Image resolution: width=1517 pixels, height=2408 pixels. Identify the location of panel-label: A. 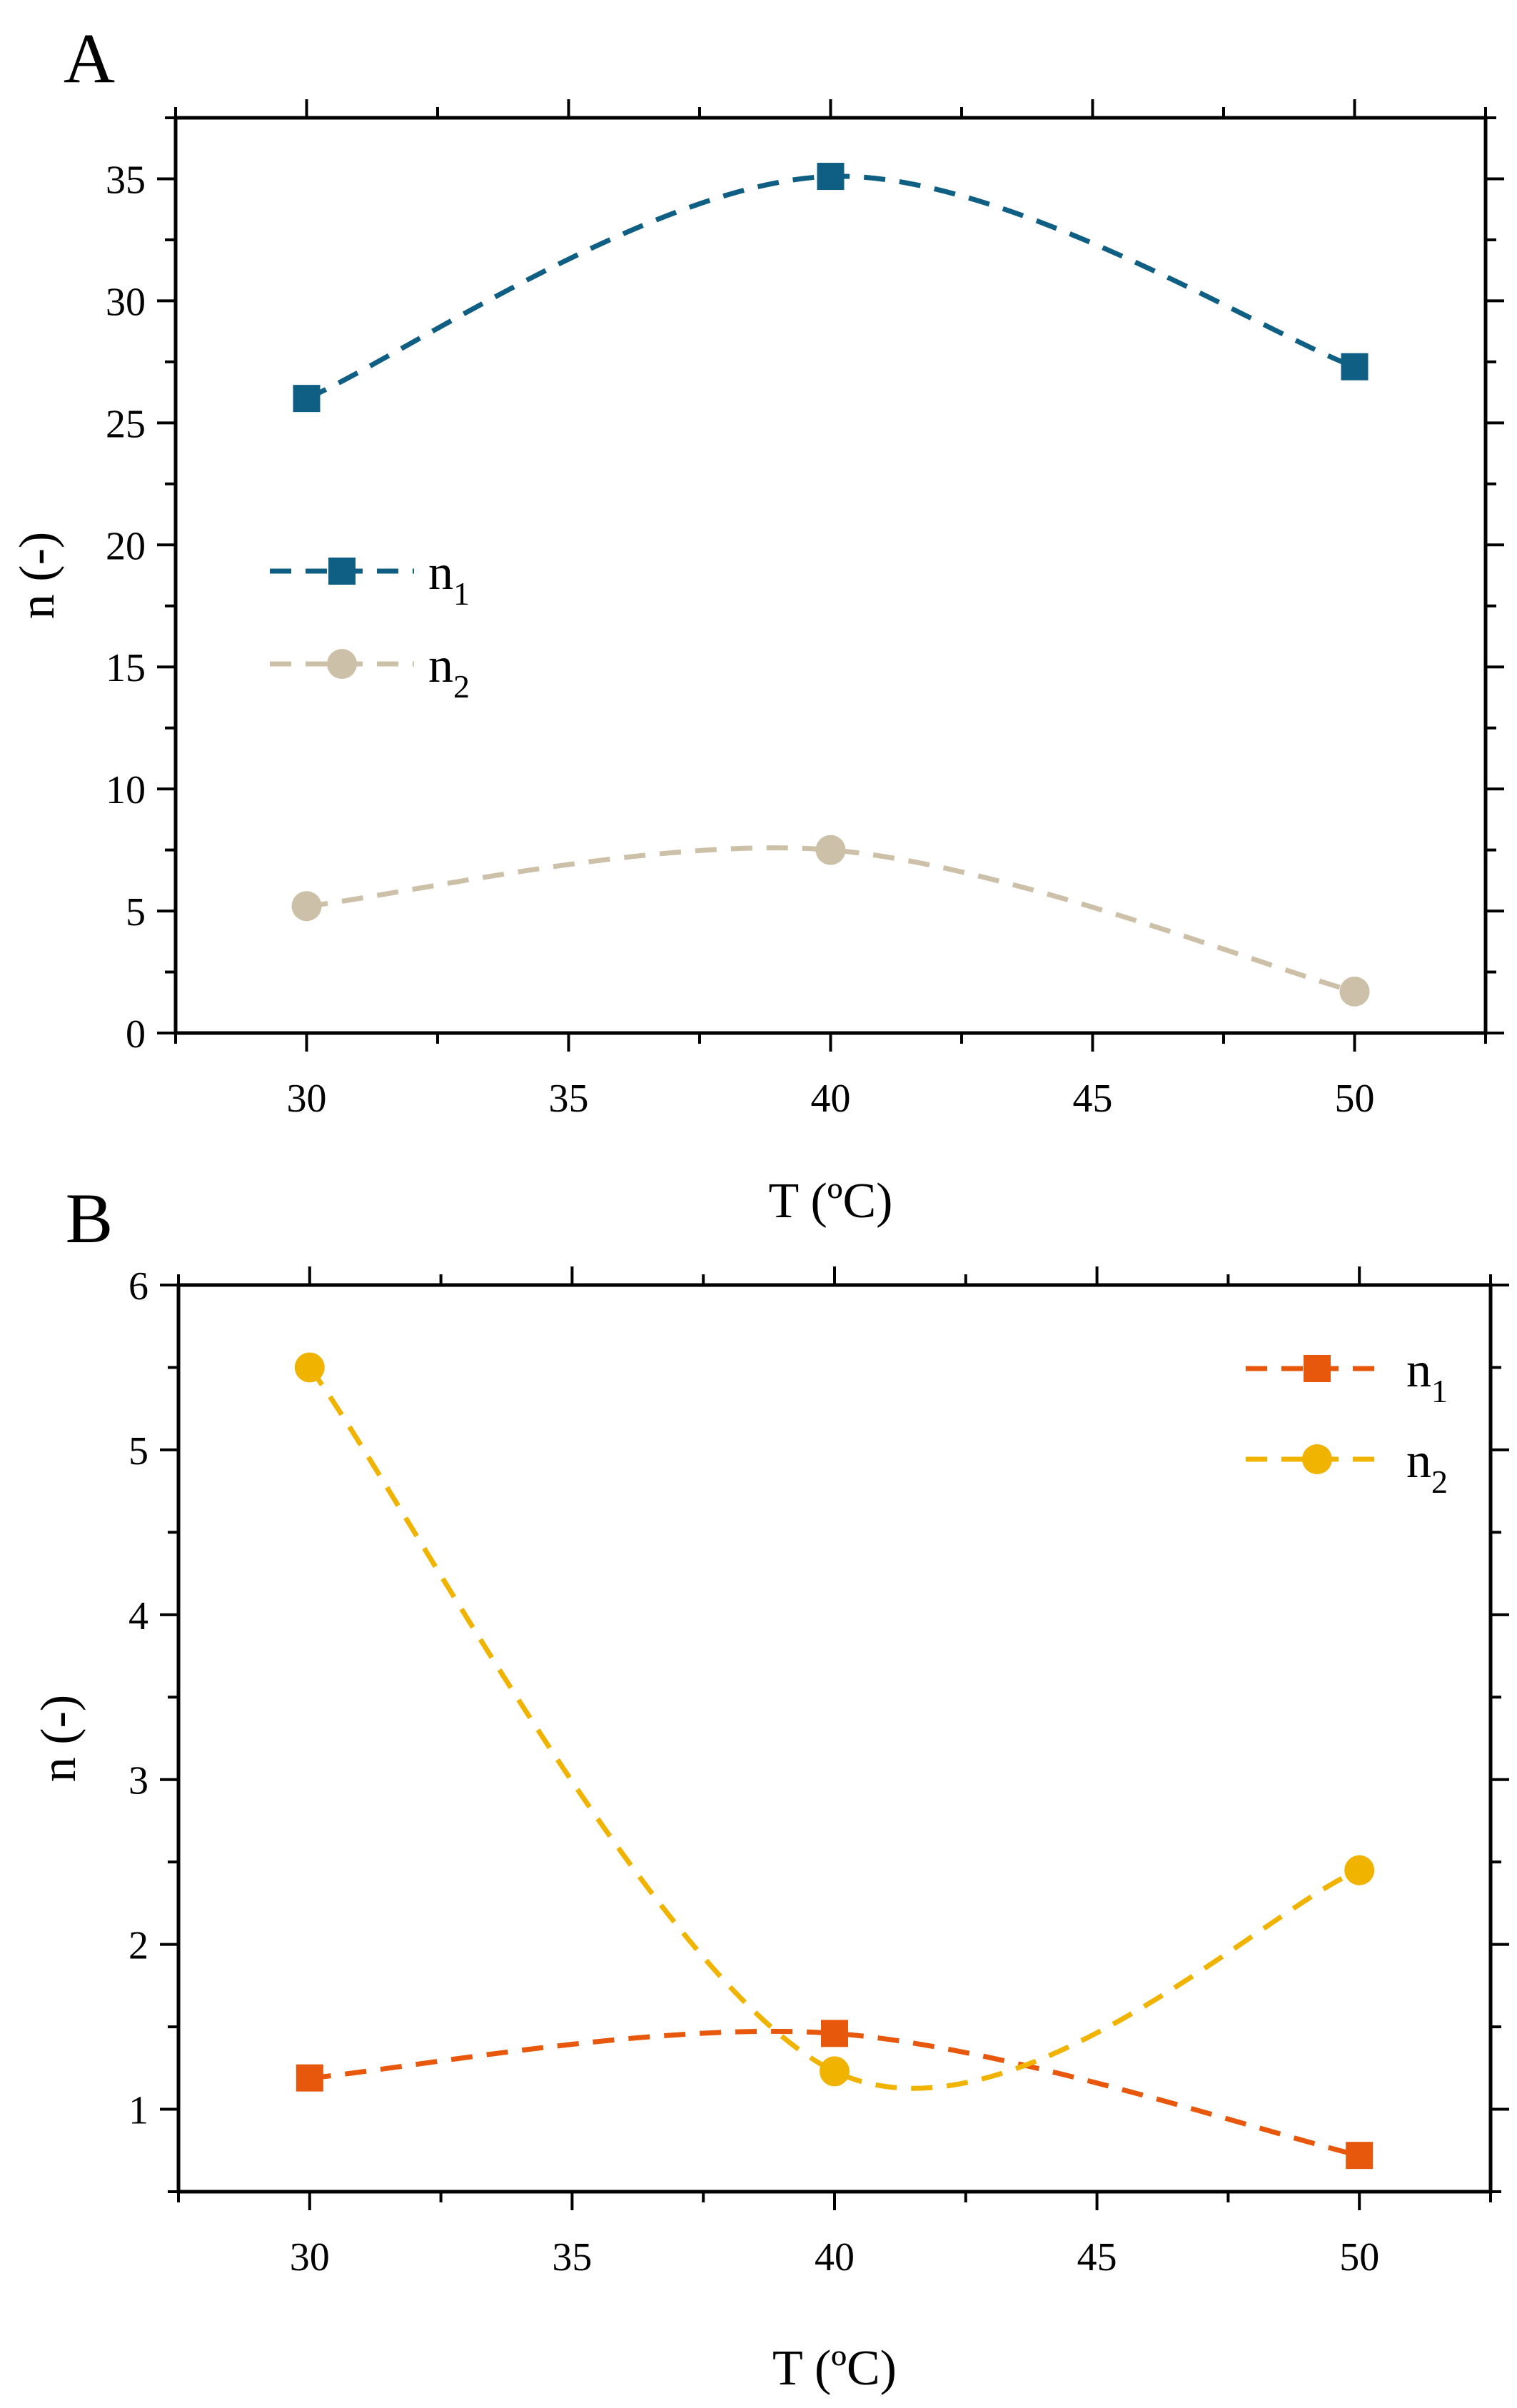
(90, 58).